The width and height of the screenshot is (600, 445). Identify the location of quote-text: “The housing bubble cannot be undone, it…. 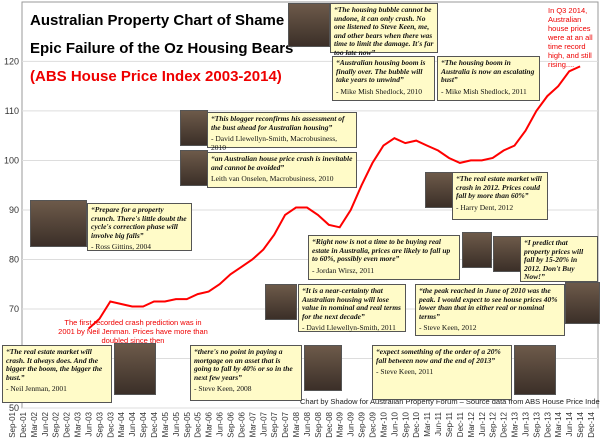
(384, 31).